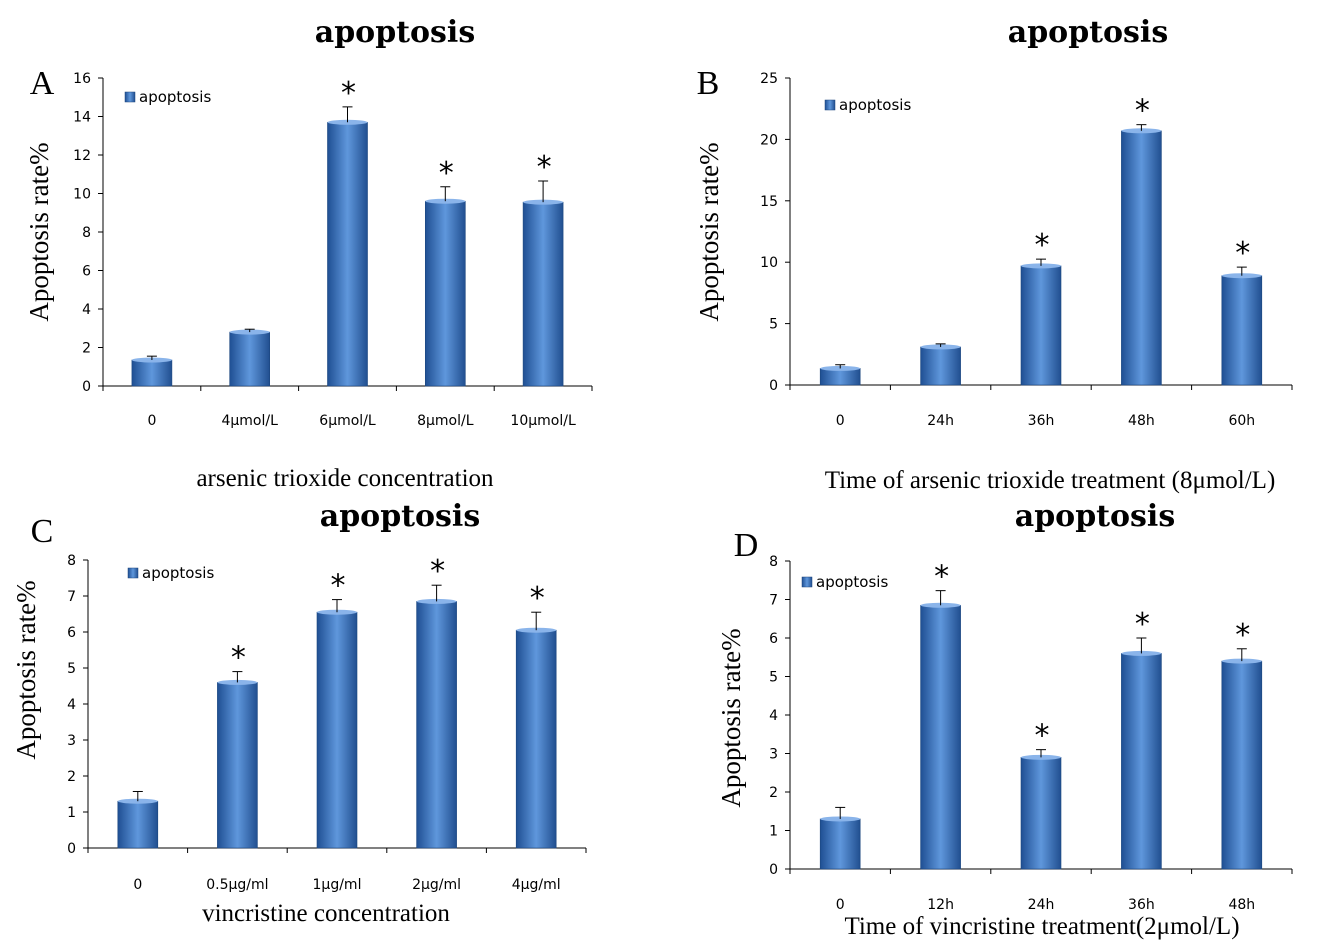 This screenshot has height=941, width=1338. What do you see at coordinates (1088, 32) in the screenshot?
I see `chart-title-b: apoptosis` at bounding box center [1088, 32].